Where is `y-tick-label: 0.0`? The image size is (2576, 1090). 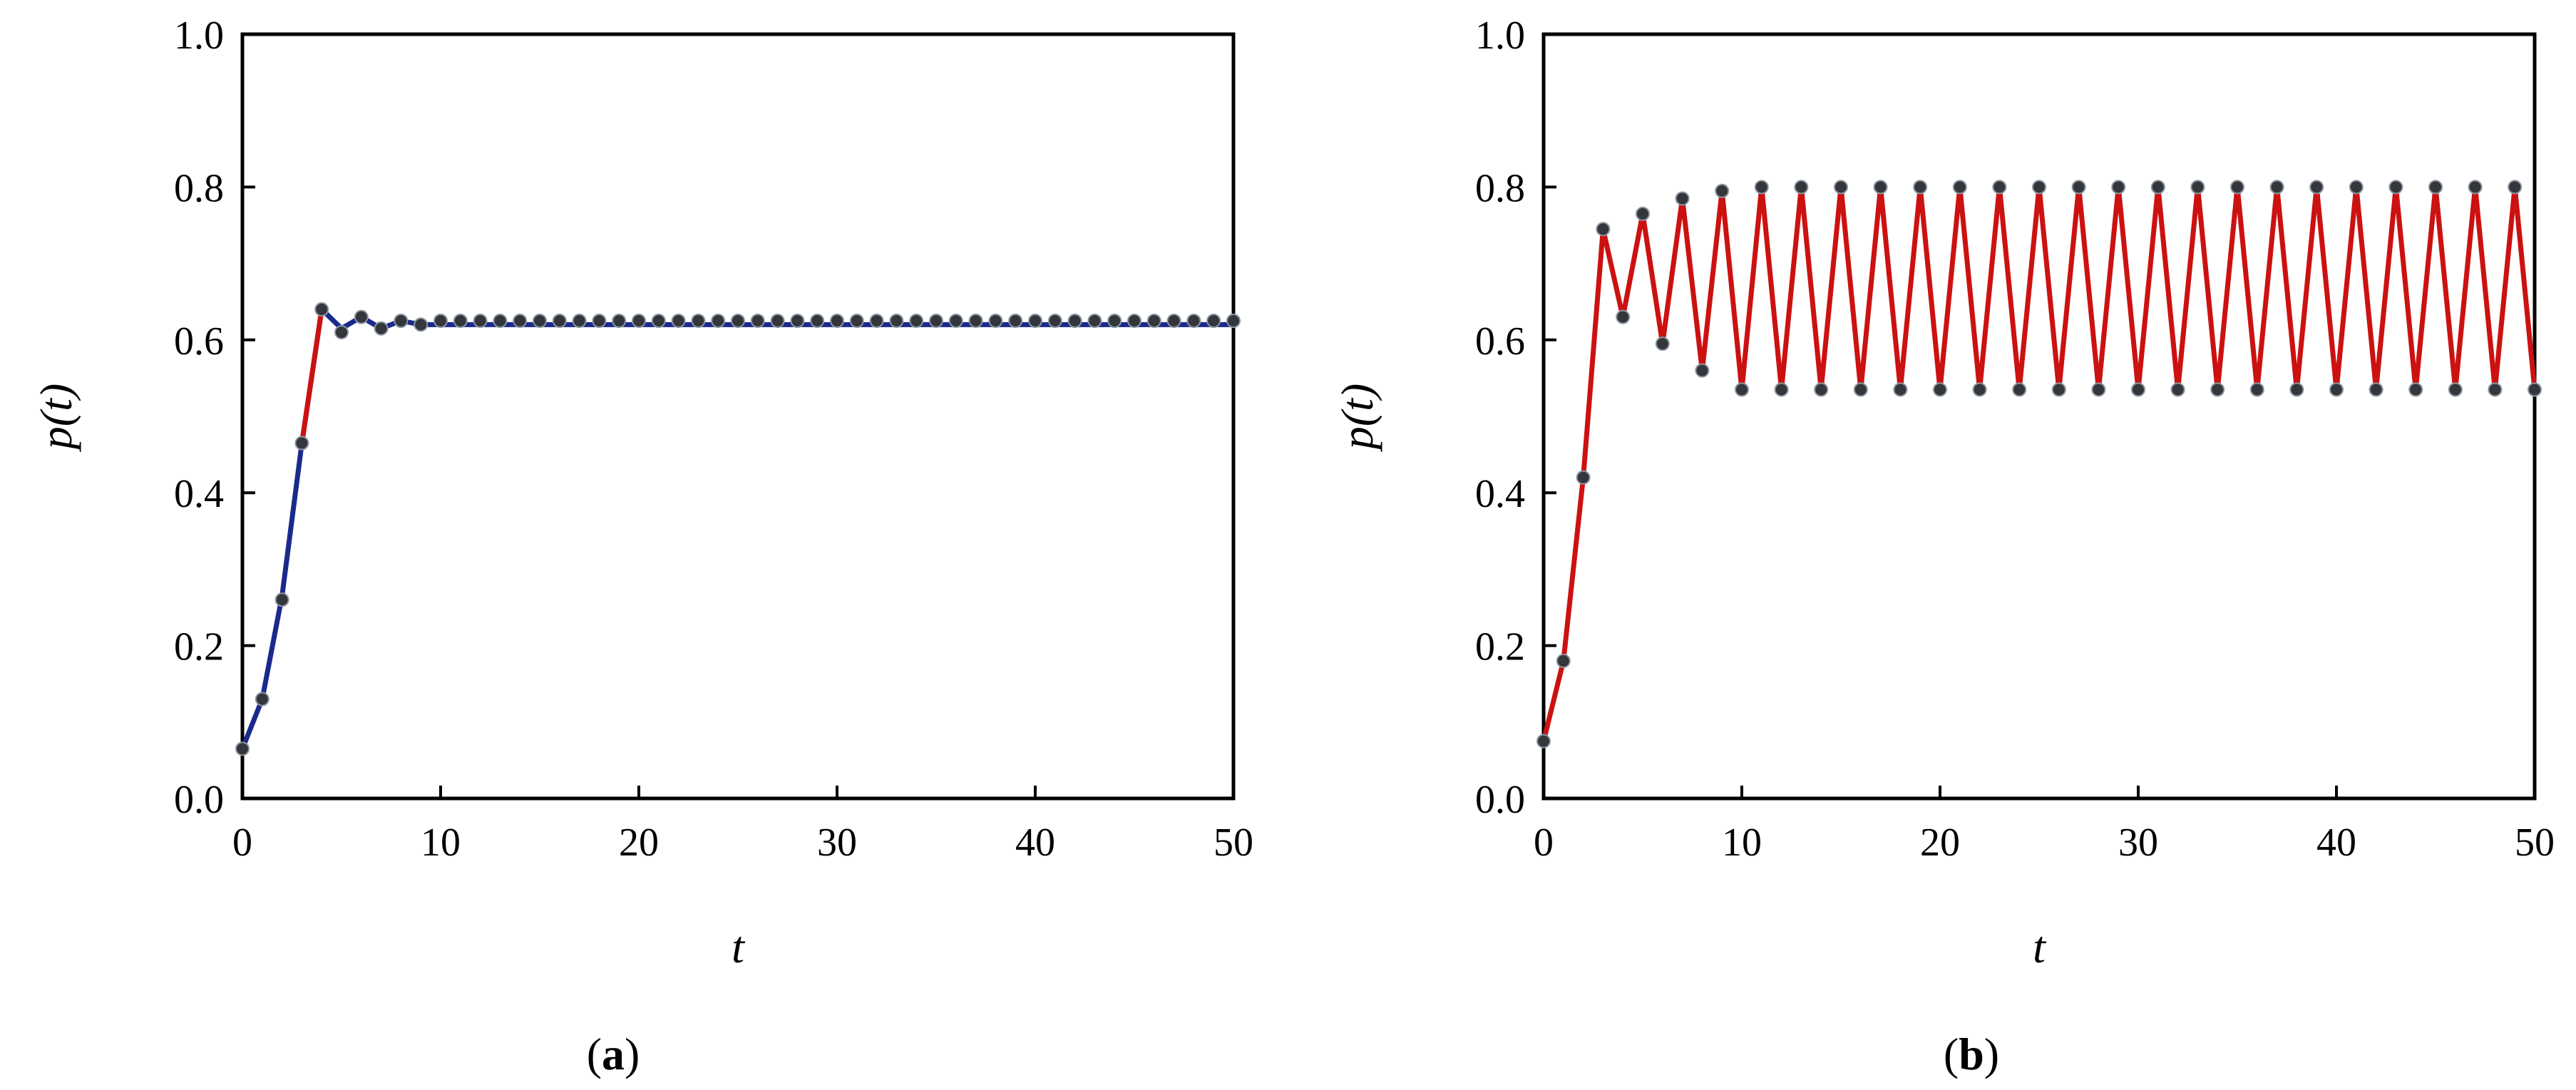 y-tick-label: 0.0 is located at coordinates (199, 800).